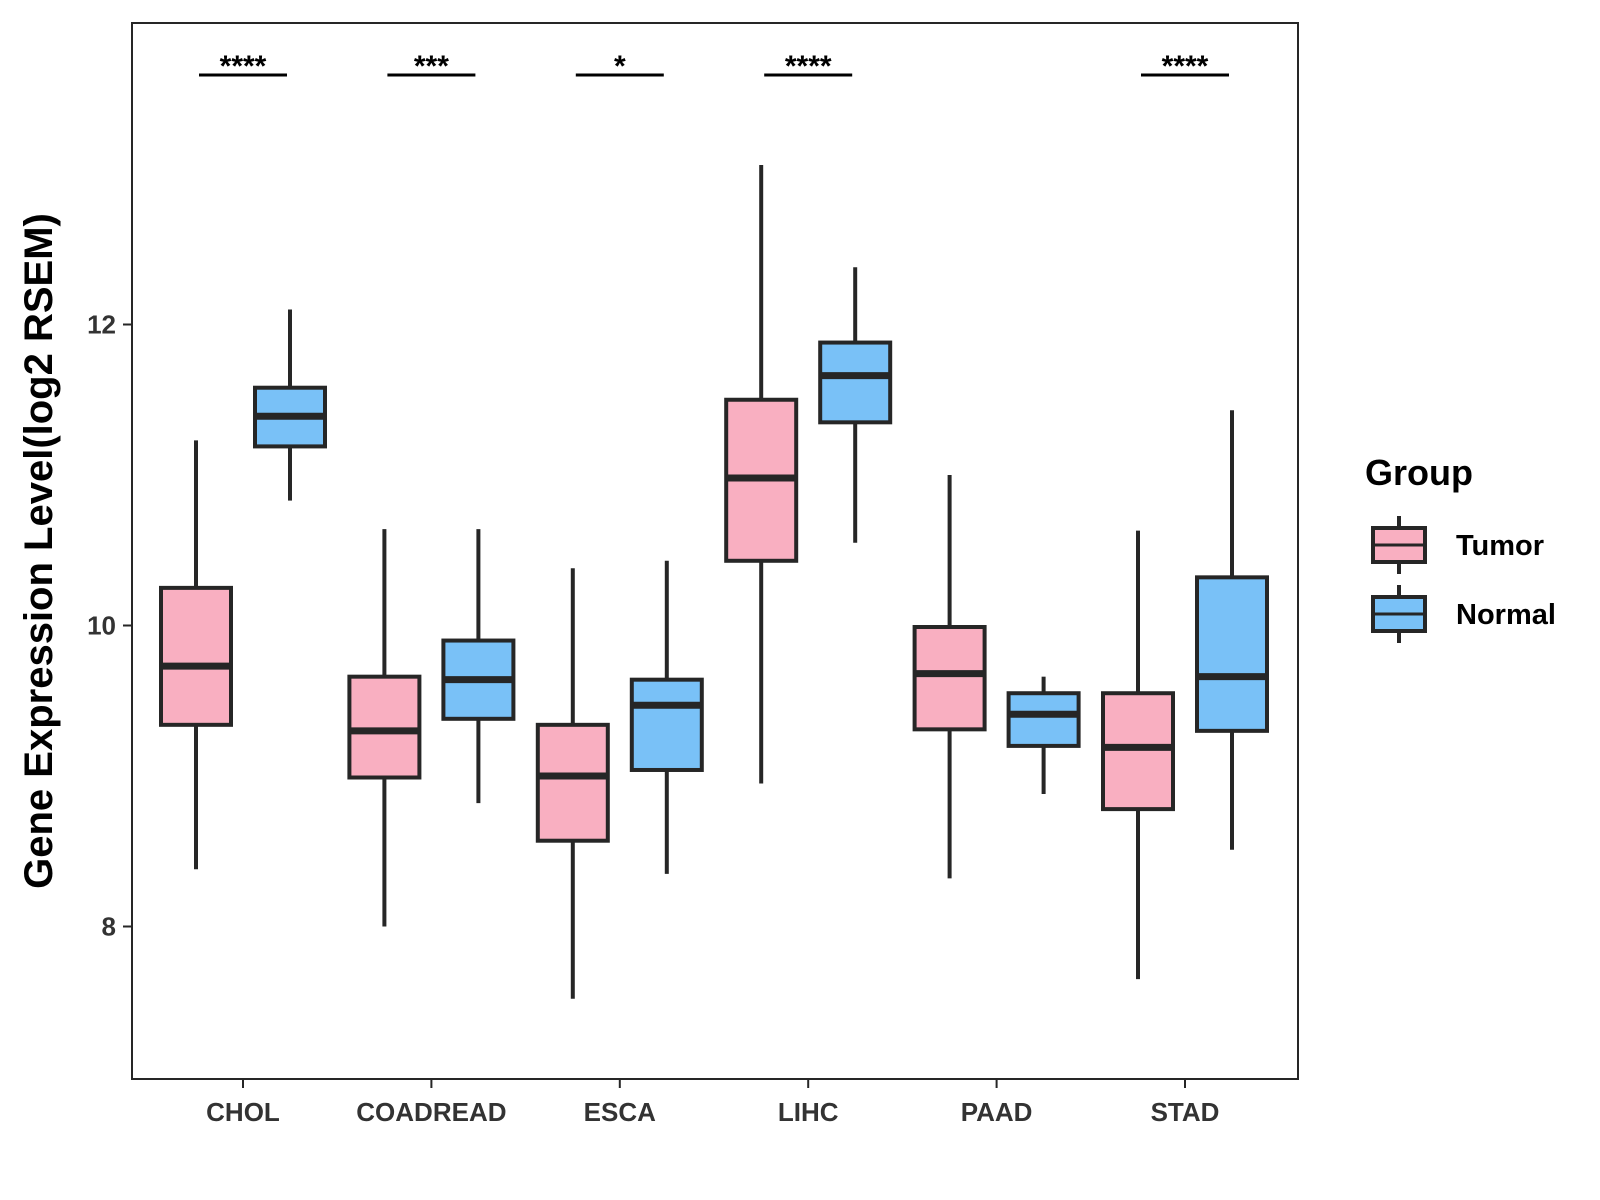 The height and width of the screenshot is (1200, 1600). Describe the element at coordinates (997, 1112) in the screenshot. I see `x-tick-label: PAAD` at that location.